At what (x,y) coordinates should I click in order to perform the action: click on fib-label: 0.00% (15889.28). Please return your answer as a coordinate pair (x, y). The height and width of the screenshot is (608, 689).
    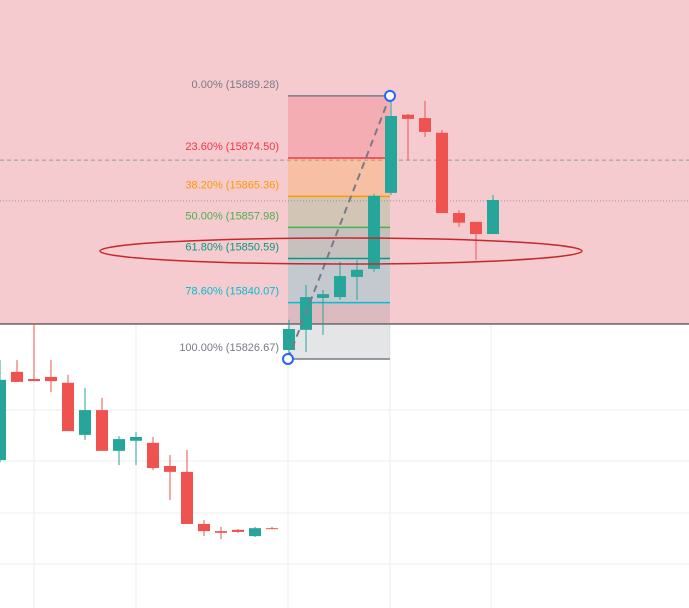
    Looking at the image, I should click on (235, 85).